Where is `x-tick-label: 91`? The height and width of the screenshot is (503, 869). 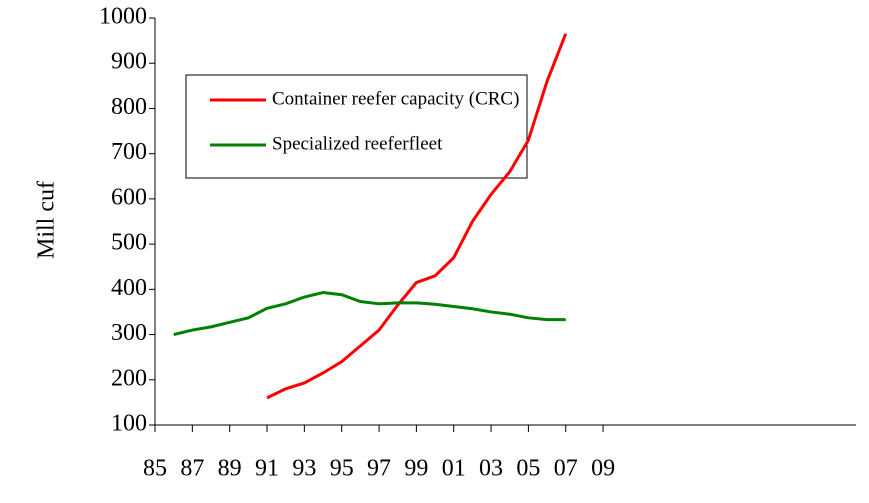 x-tick-label: 91 is located at coordinates (267, 469).